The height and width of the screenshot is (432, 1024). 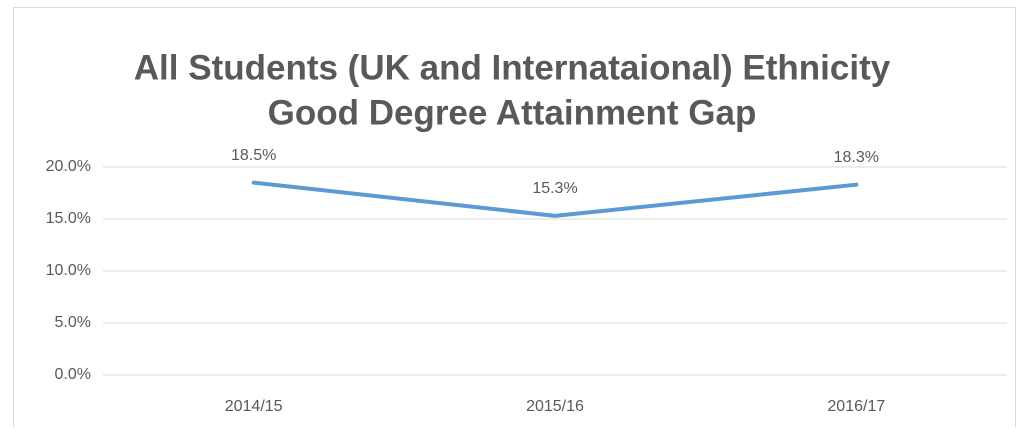 I want to click on y-tick-label: 10.0%, so click(x=68, y=270).